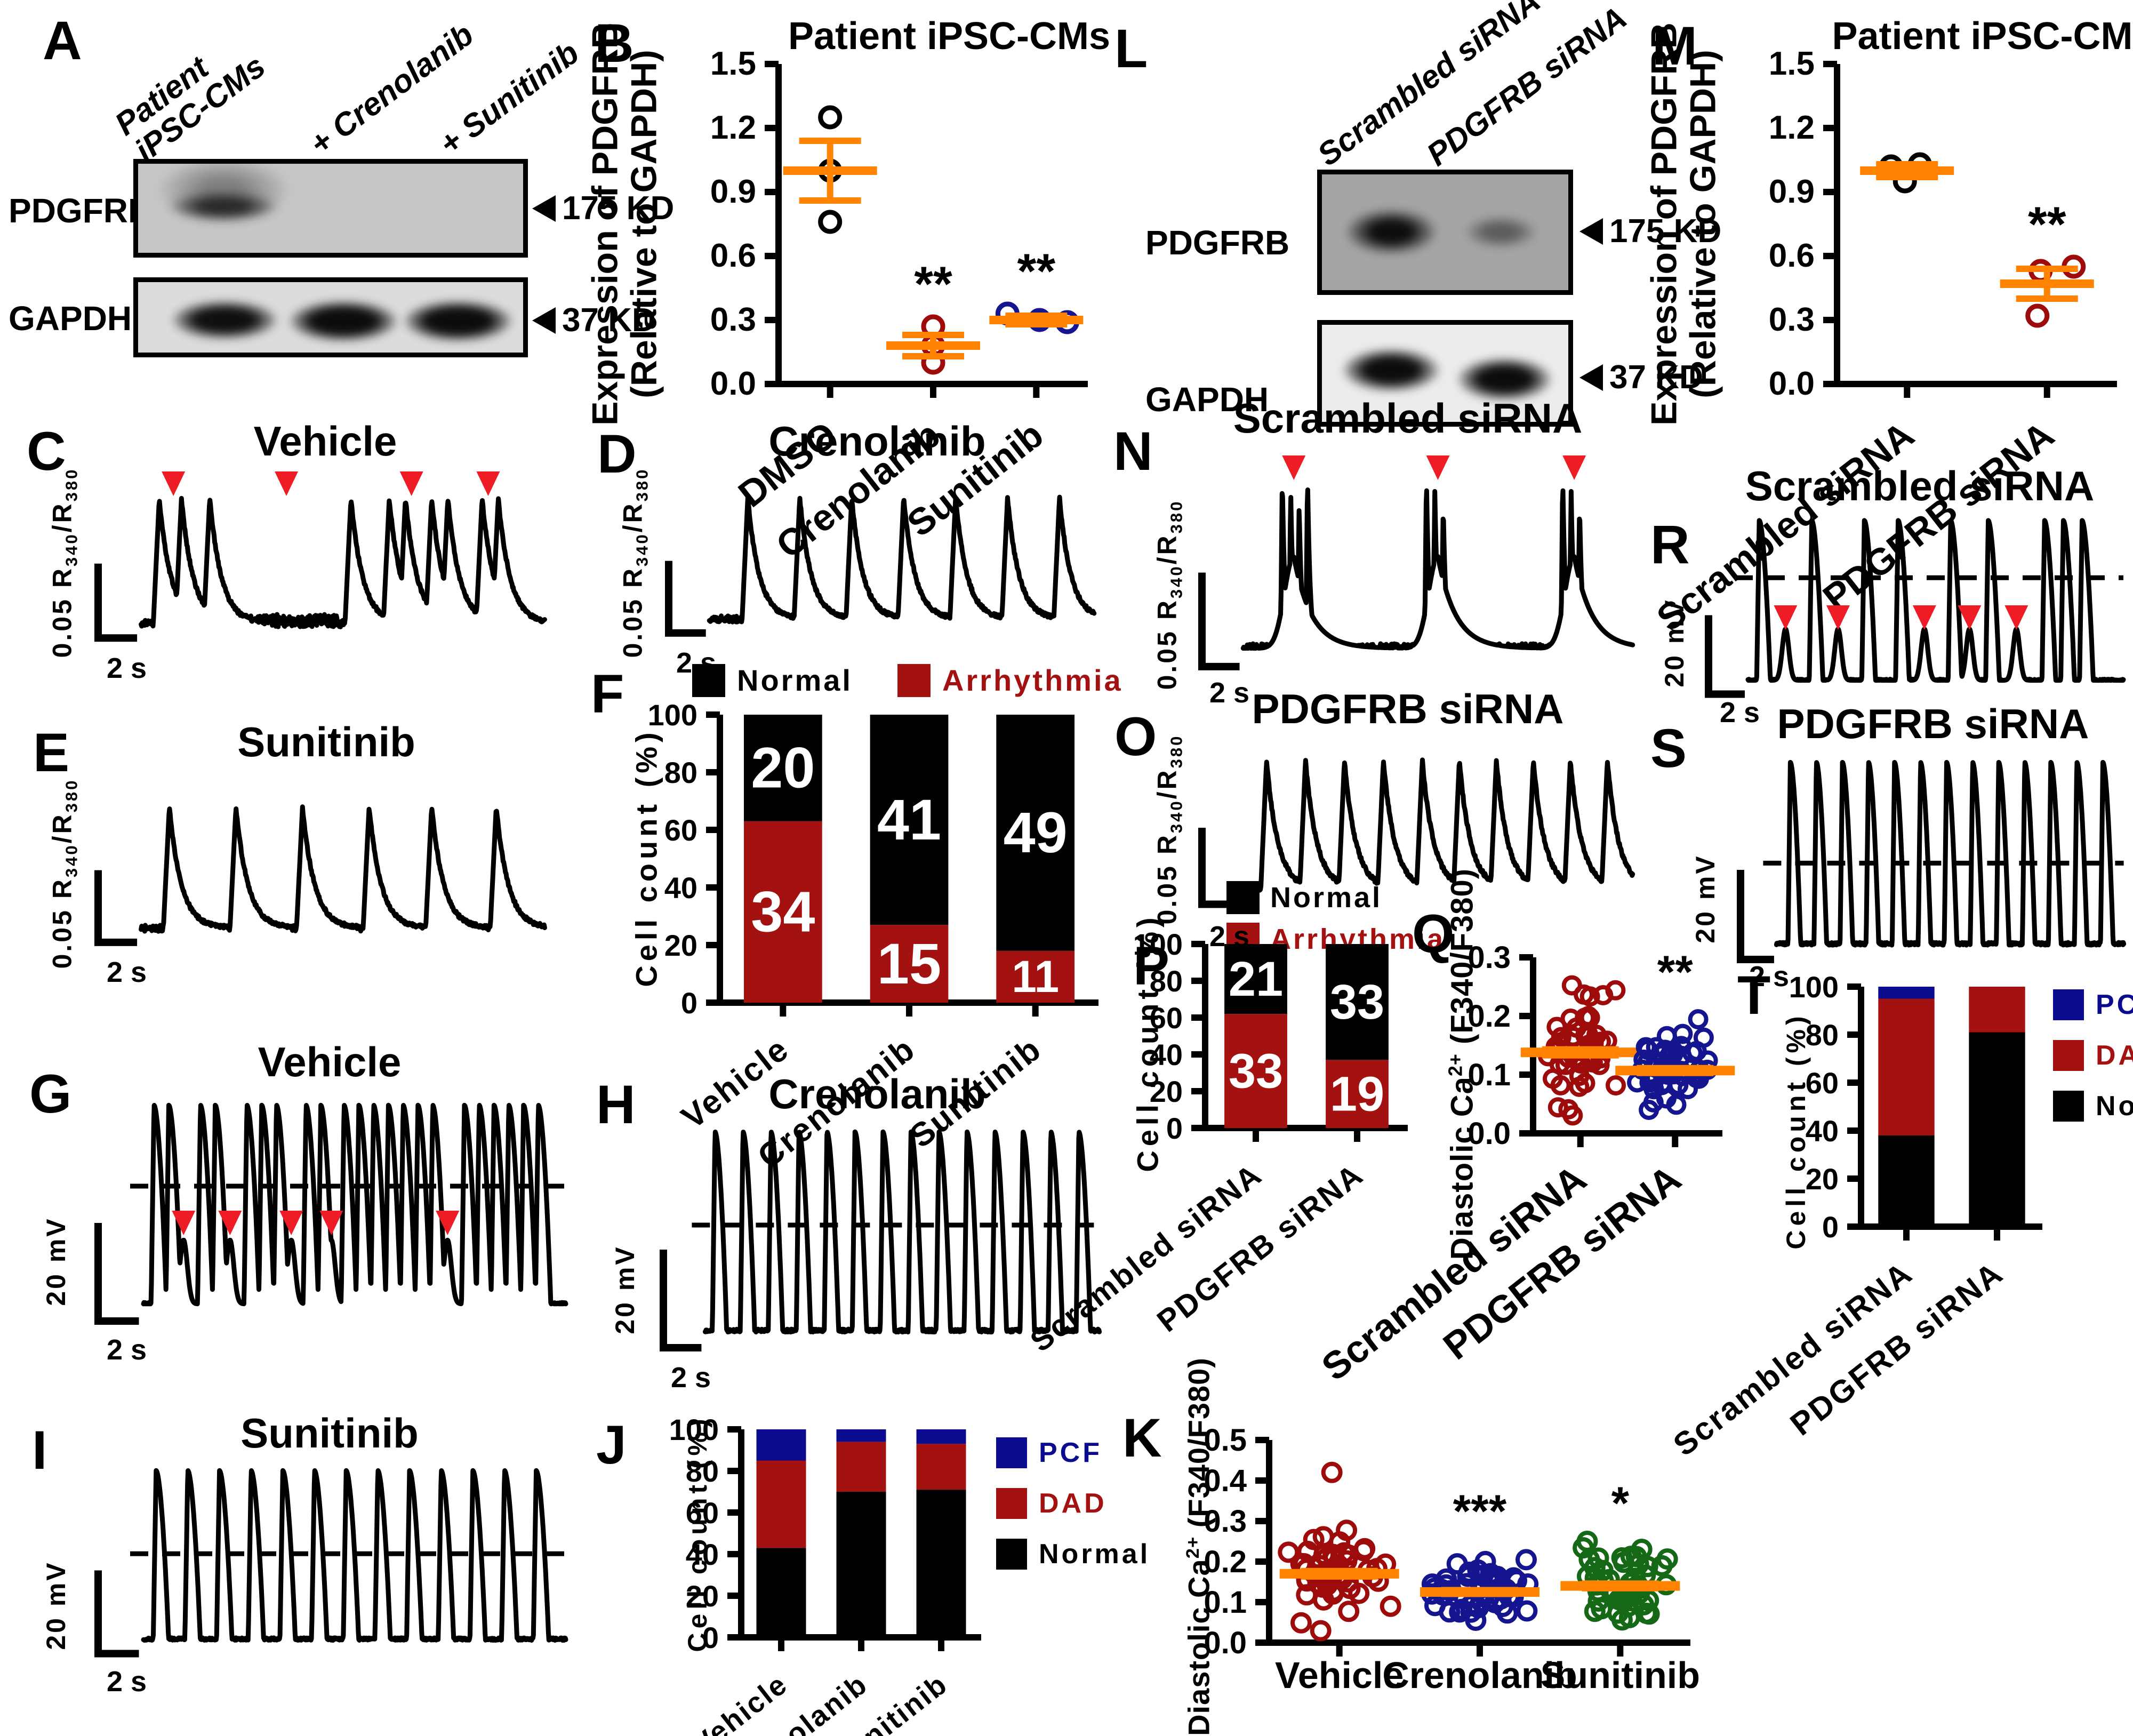 The height and width of the screenshot is (1736, 2133). Describe the element at coordinates (1036, 320) in the screenshot. I see `mean-bar` at that location.